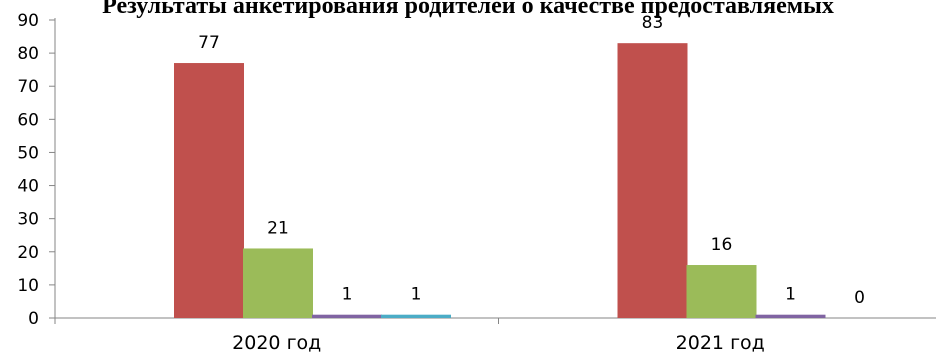 The width and height of the screenshot is (936, 353). What do you see at coordinates (720, 342) in the screenshot?
I see `x-category-label: 2021 год` at bounding box center [720, 342].